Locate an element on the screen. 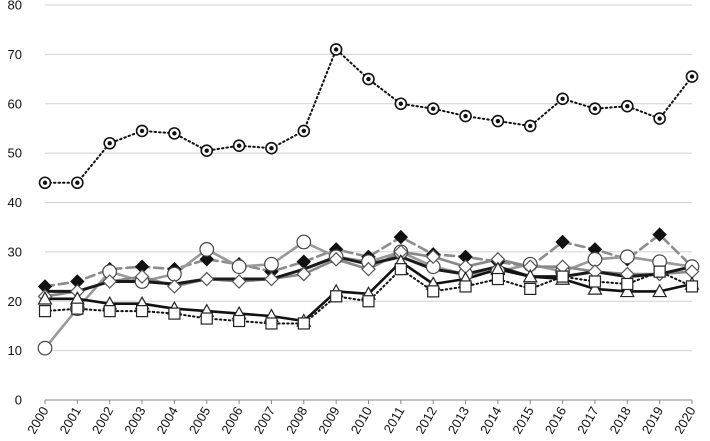 This screenshot has width=710, height=441. x-tick-label: 2014 is located at coordinates (490, 420).